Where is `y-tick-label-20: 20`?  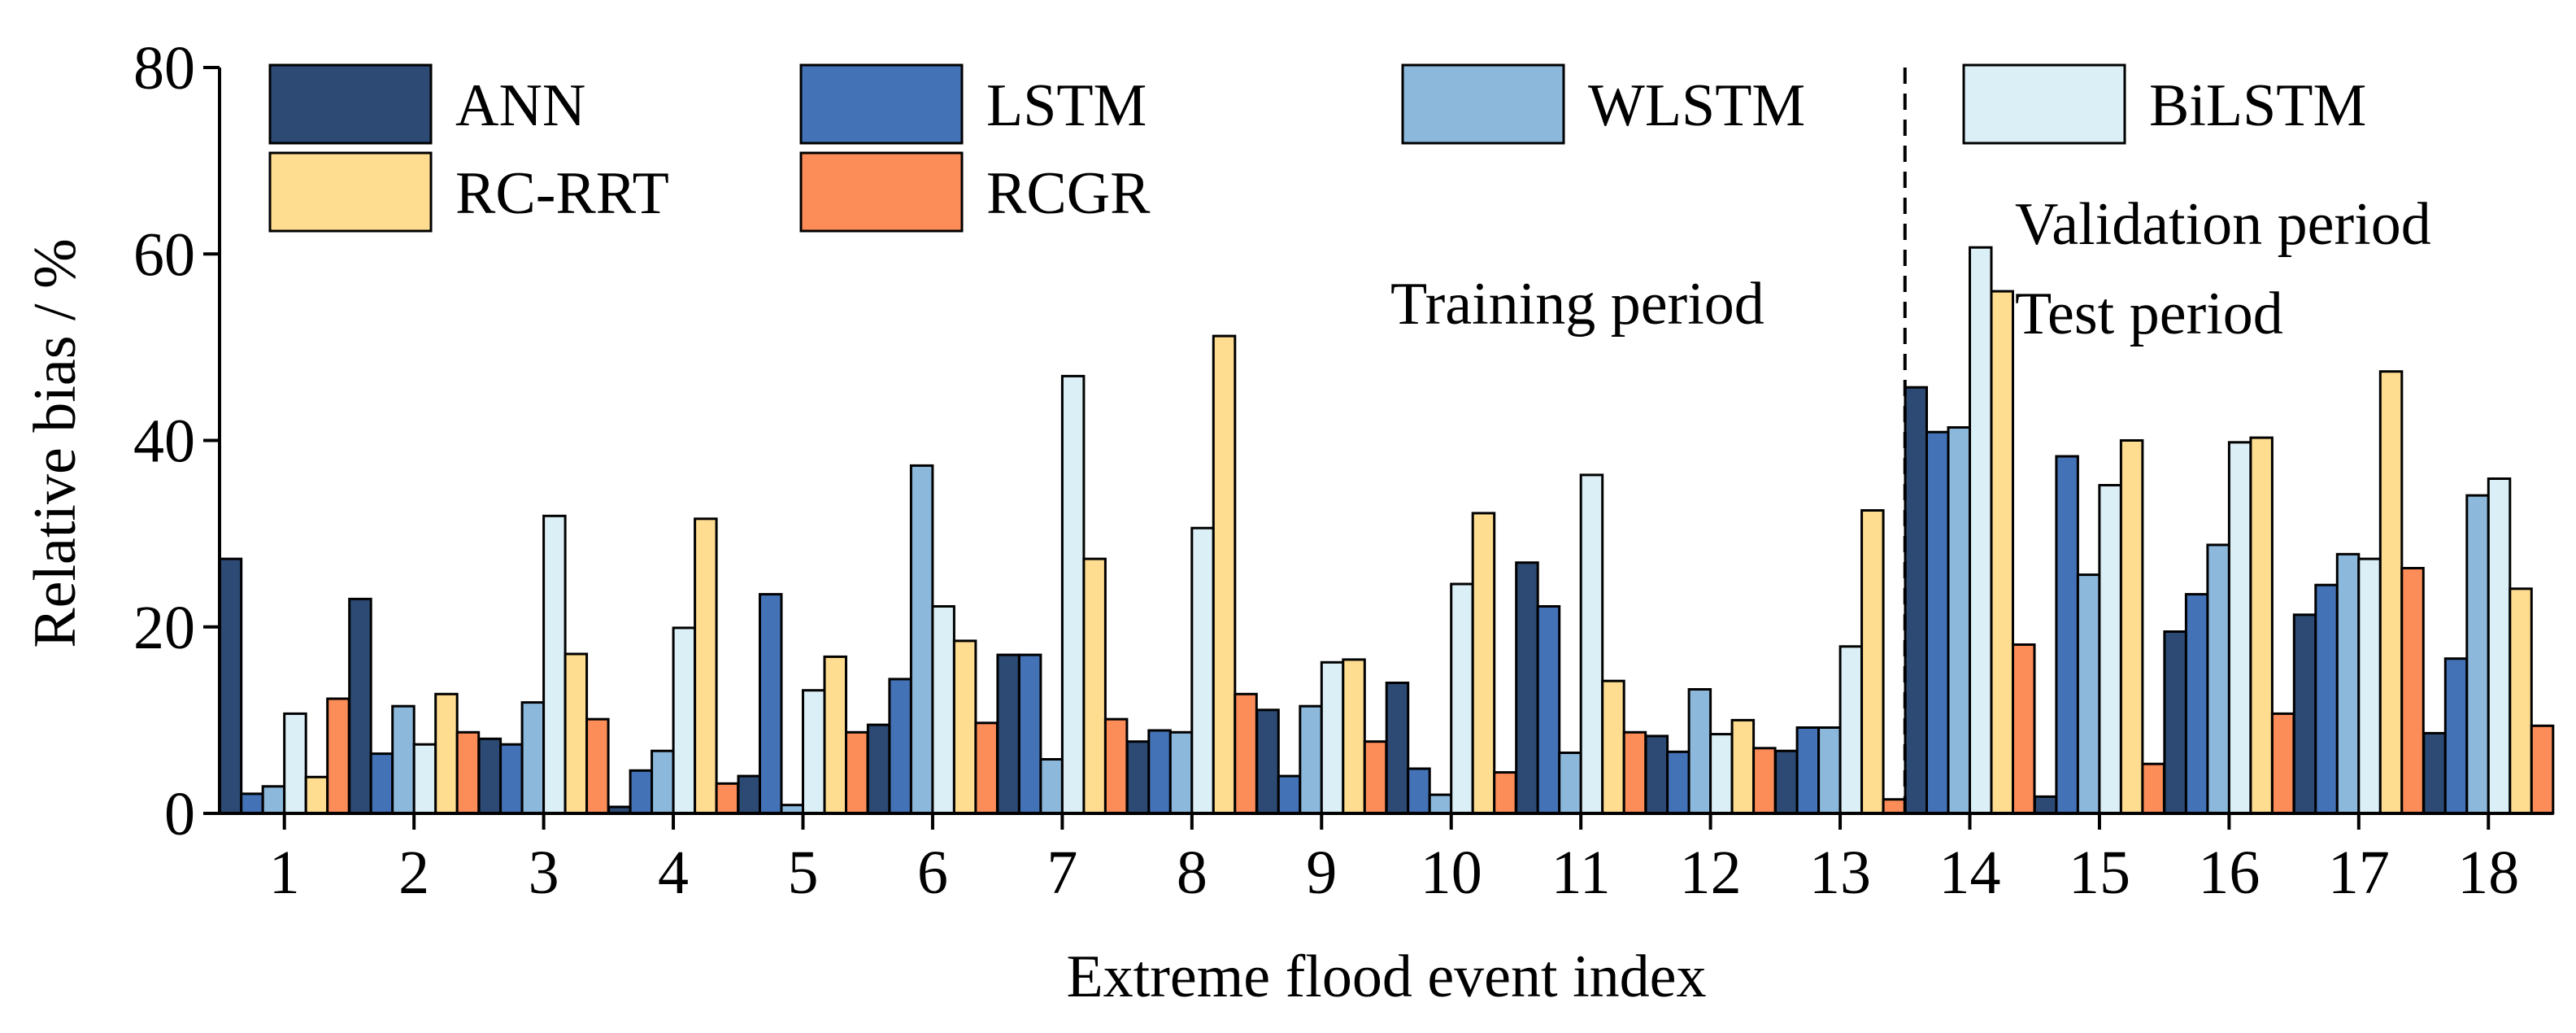 y-tick-label-20: 20 is located at coordinates (164, 628).